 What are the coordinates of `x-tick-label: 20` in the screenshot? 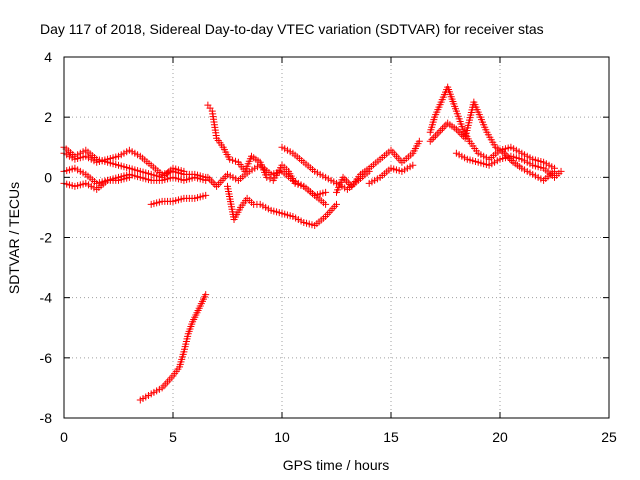 It's located at (500, 437).